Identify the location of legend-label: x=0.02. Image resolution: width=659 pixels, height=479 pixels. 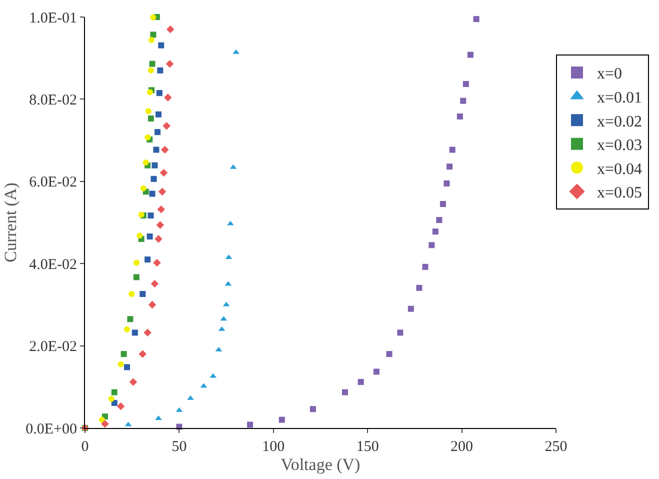
(619, 121).